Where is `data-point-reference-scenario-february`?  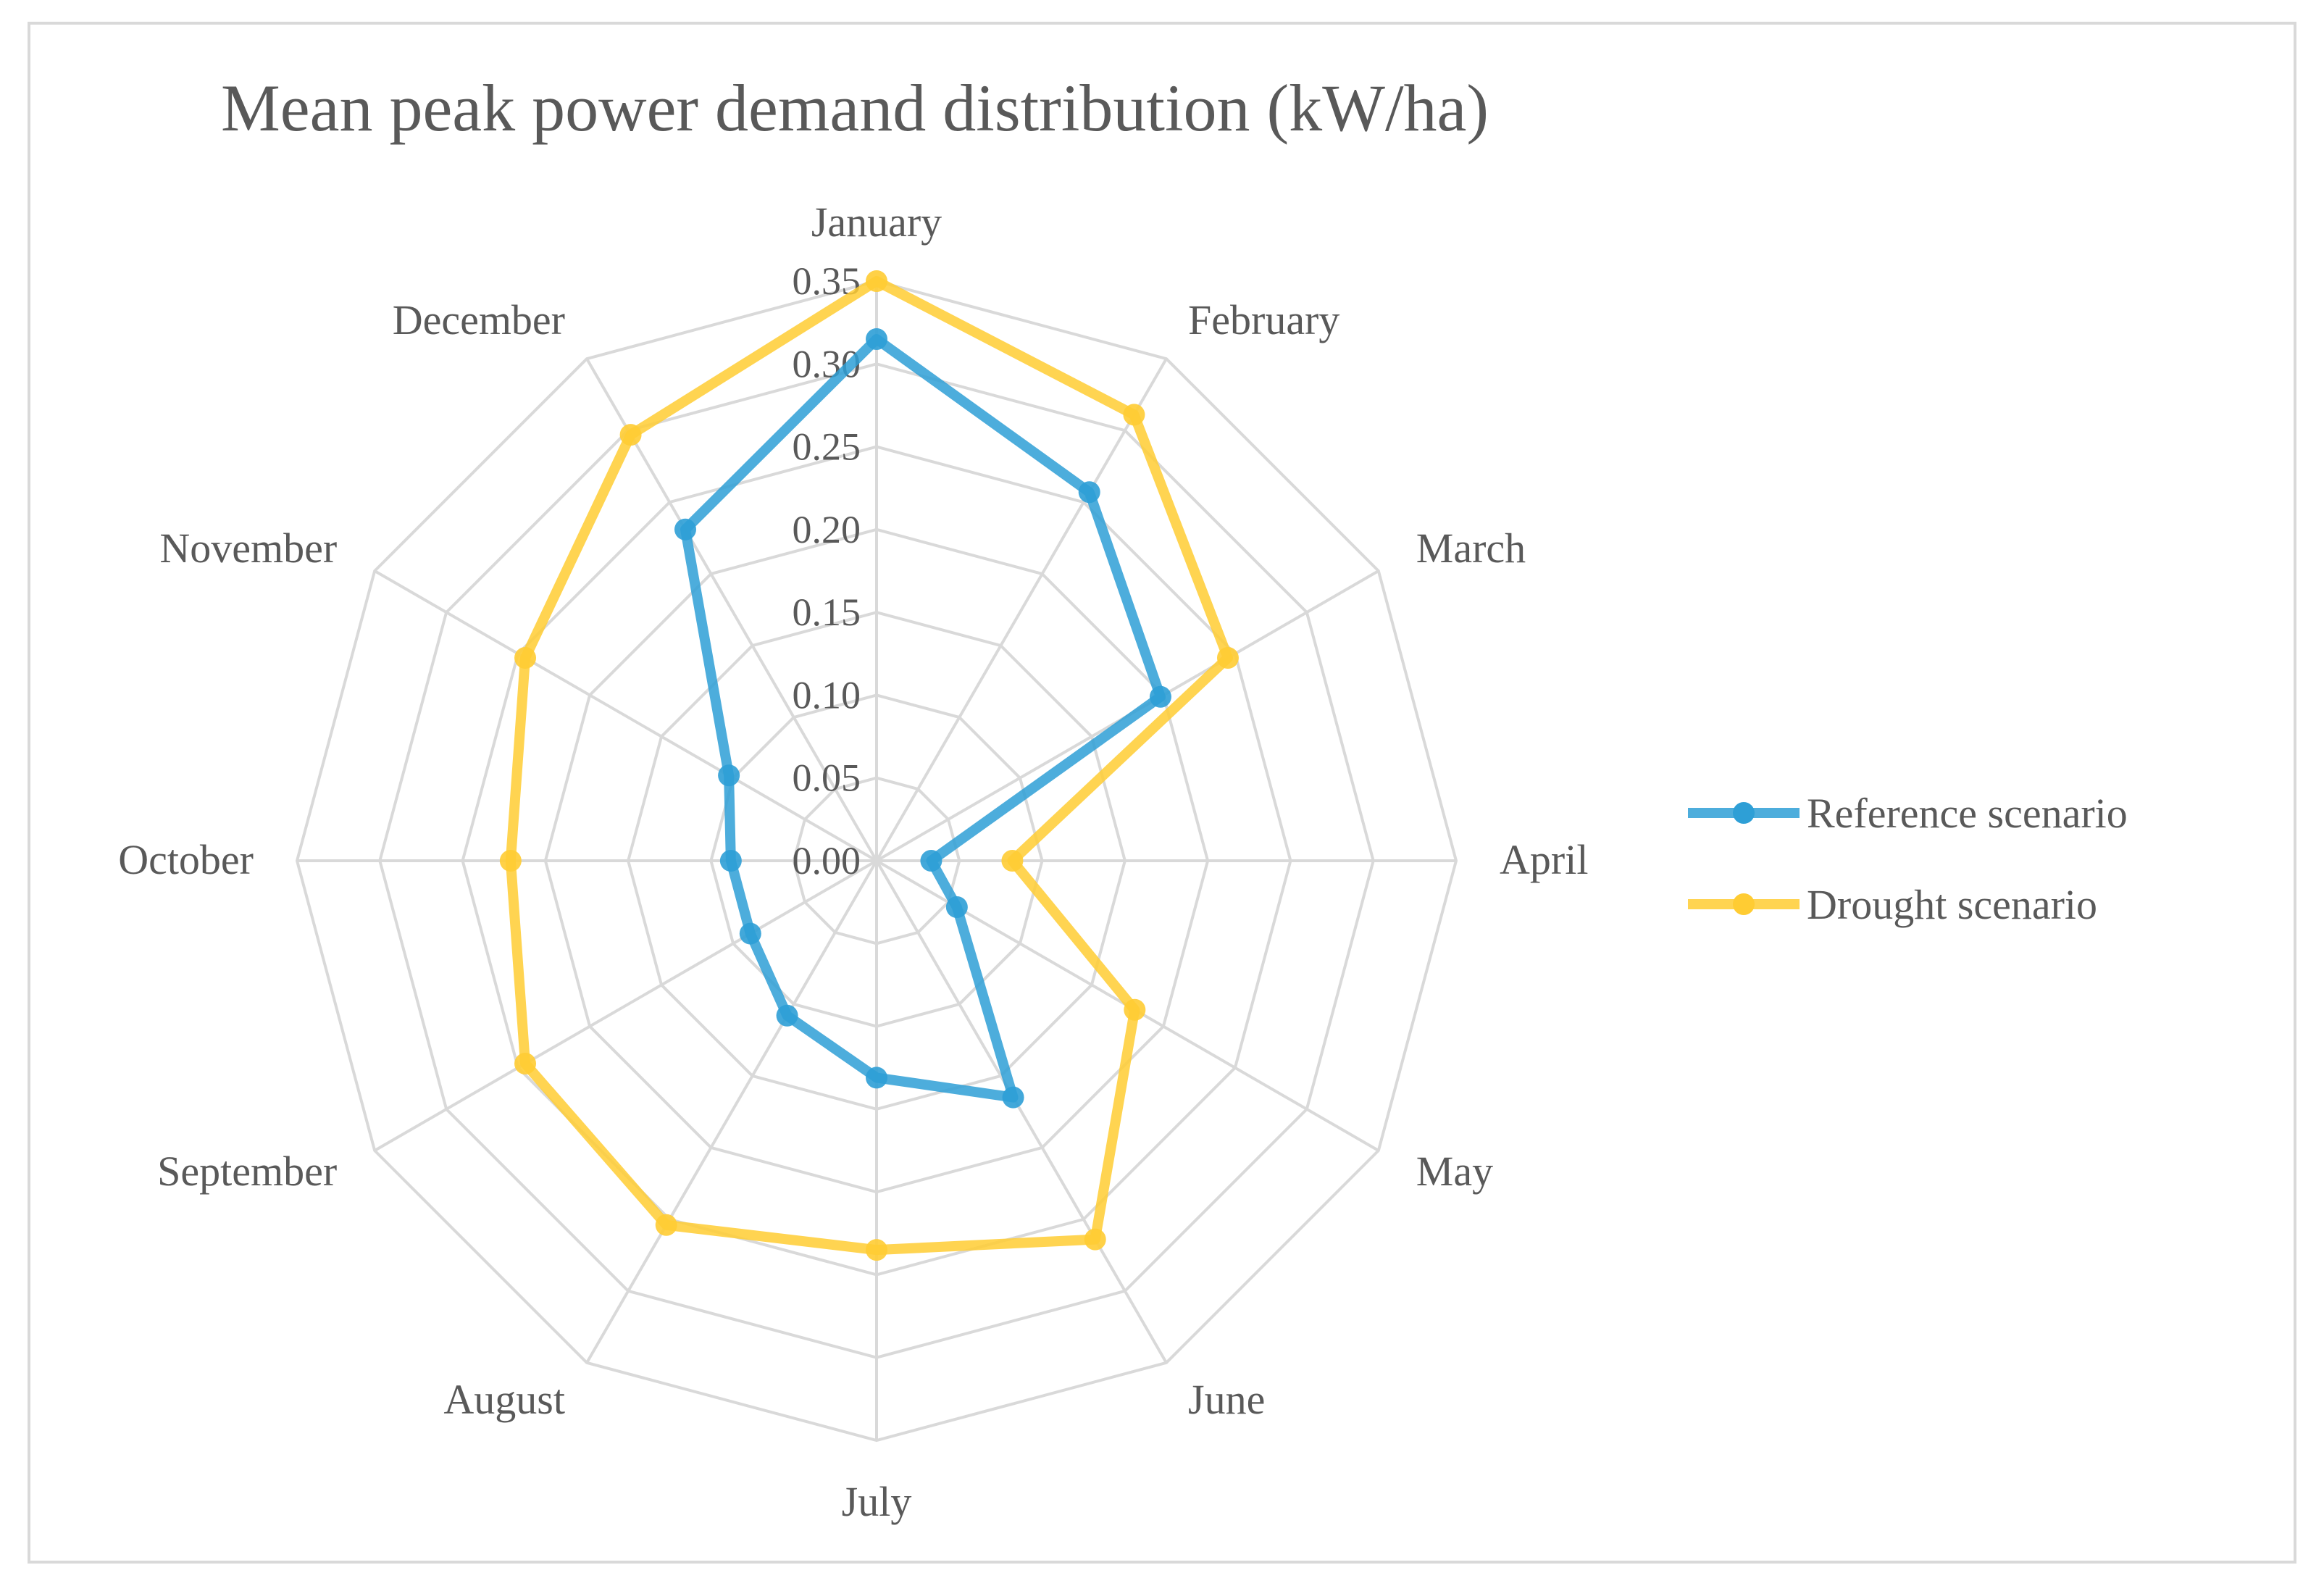
data-point-reference-scenario-february is located at coordinates (1089, 492).